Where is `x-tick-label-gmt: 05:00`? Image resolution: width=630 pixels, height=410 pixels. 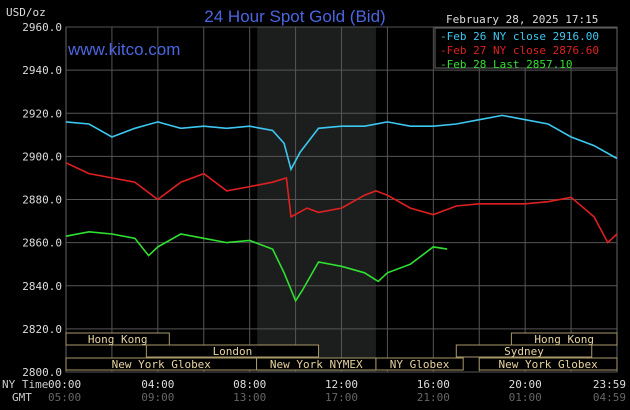 x-tick-label-gmt: 05:00 is located at coordinates (64, 397).